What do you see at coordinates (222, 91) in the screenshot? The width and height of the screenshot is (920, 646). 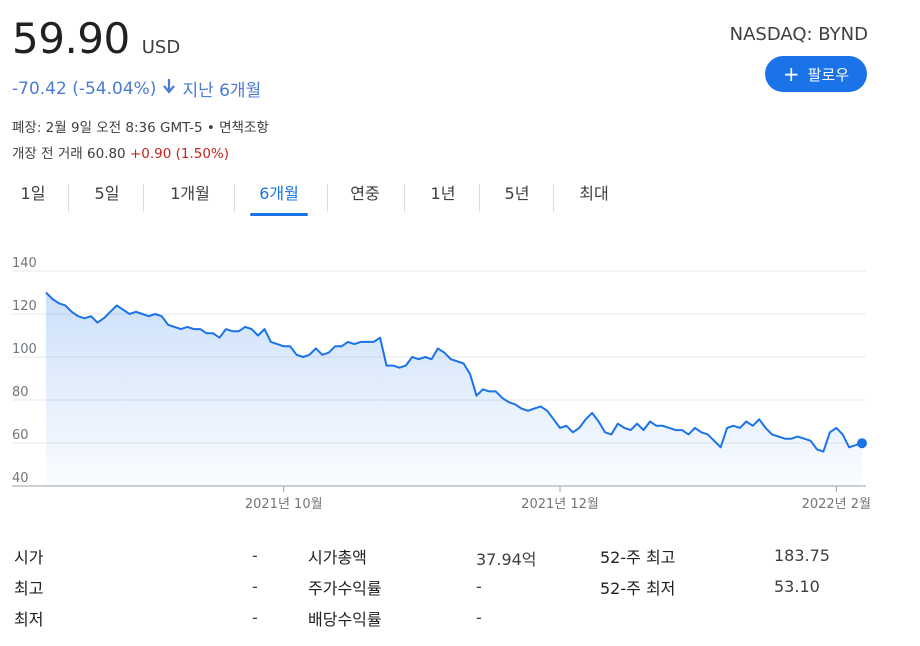 I see `change-period: 지난 6개월` at bounding box center [222, 91].